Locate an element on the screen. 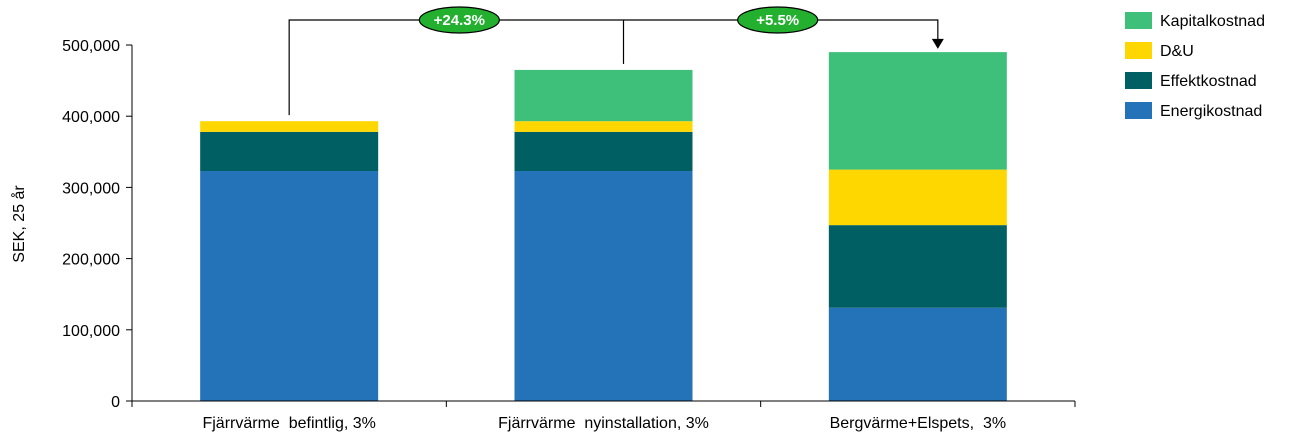 The height and width of the screenshot is (436, 1307). annotation-arrowhead is located at coordinates (937, 43).